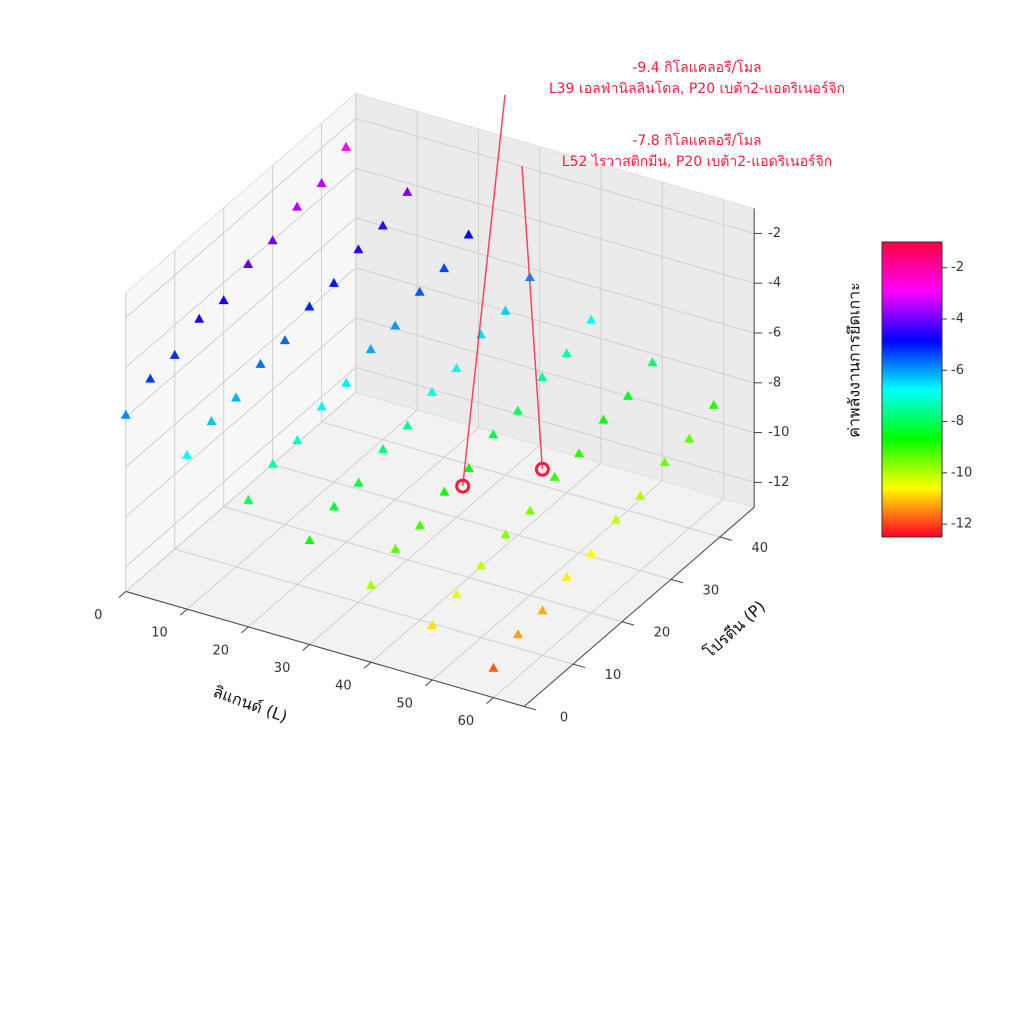  I want to click on tick-label: -12, so click(778, 482).